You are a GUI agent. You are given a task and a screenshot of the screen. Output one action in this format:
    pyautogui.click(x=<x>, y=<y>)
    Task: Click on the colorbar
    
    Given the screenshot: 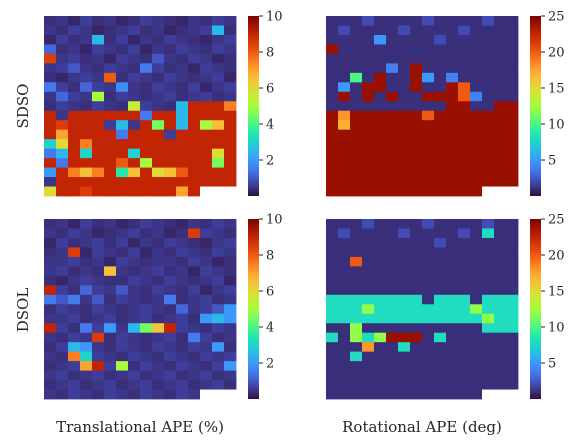 What is the action you would take?
    pyautogui.click(x=535, y=309)
    